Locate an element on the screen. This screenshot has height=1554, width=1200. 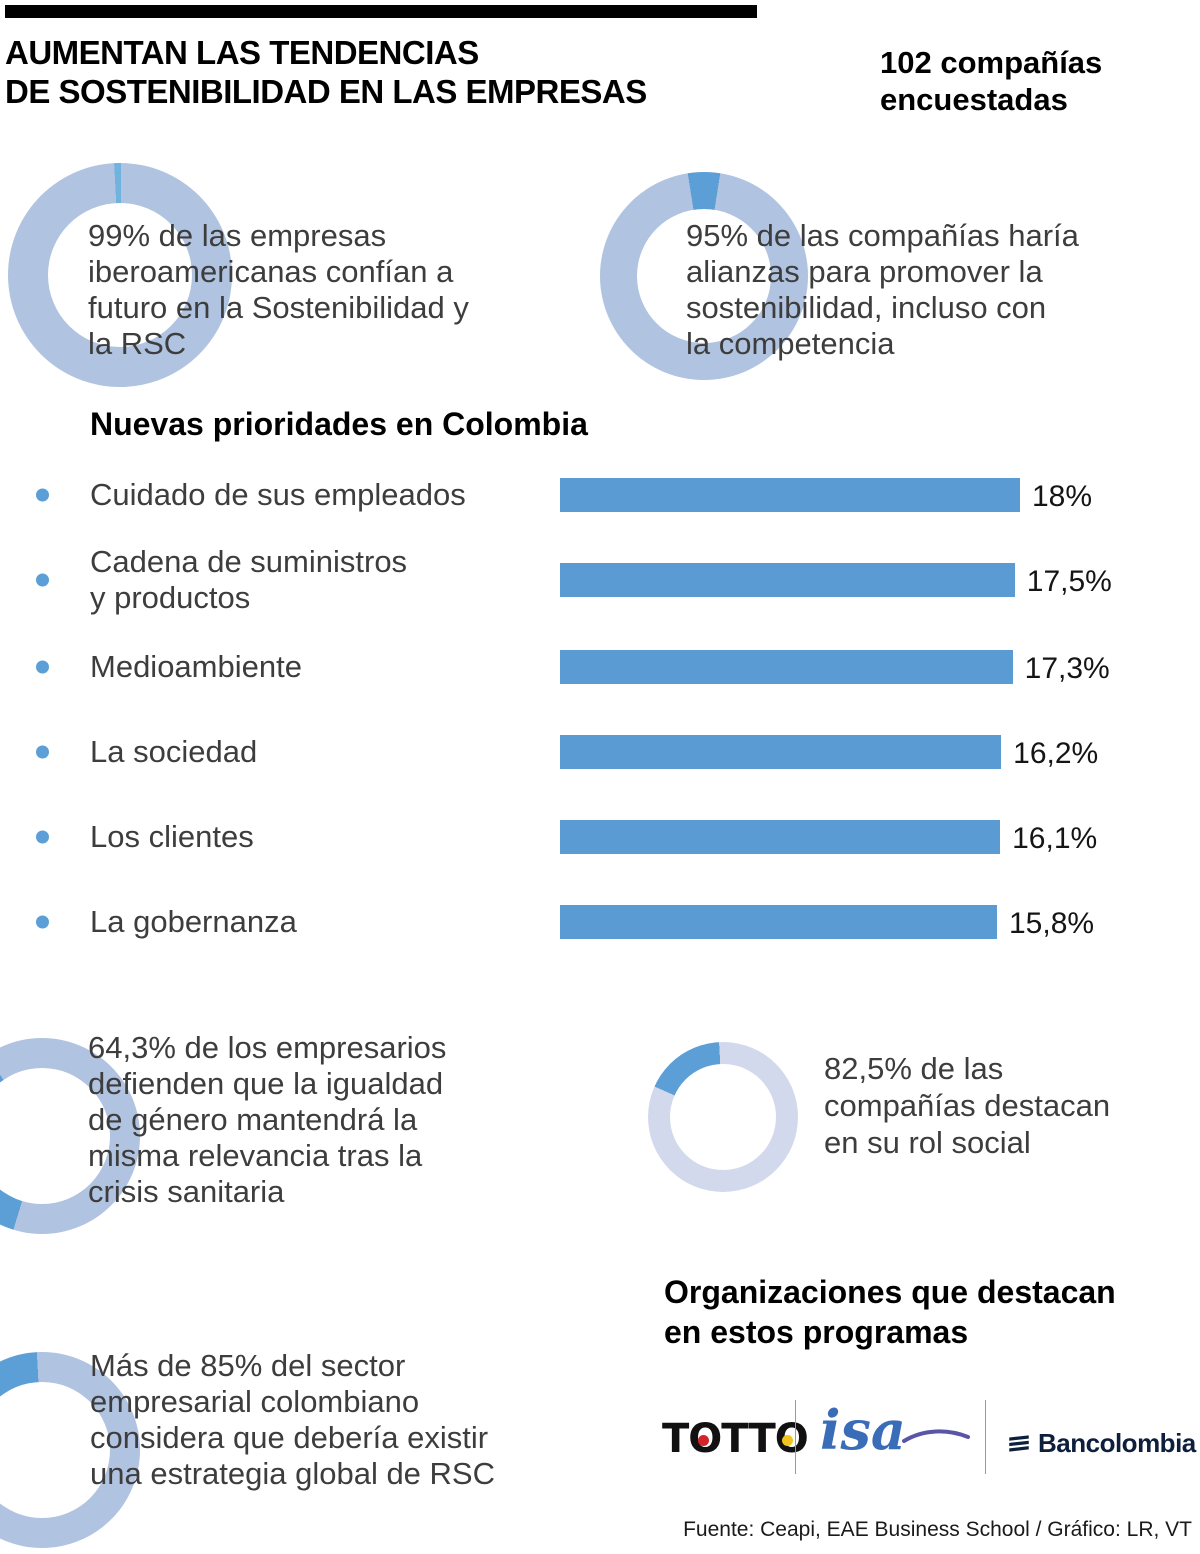
bancolombia-logo-text: Bancolombia is located at coordinates (1117, 1443).